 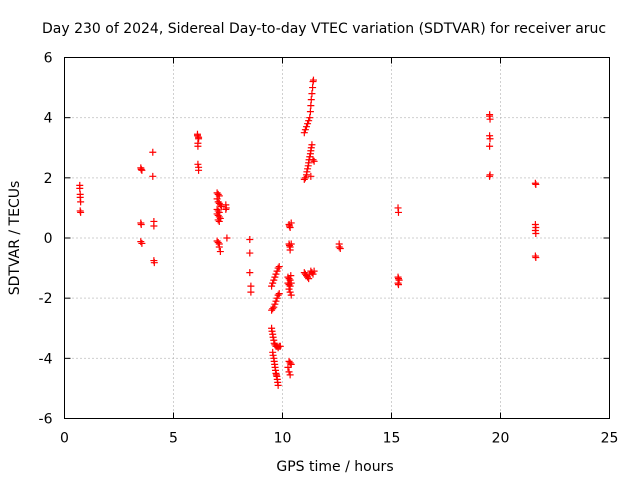 I want to click on y-tick-label: 2, so click(x=48, y=179).